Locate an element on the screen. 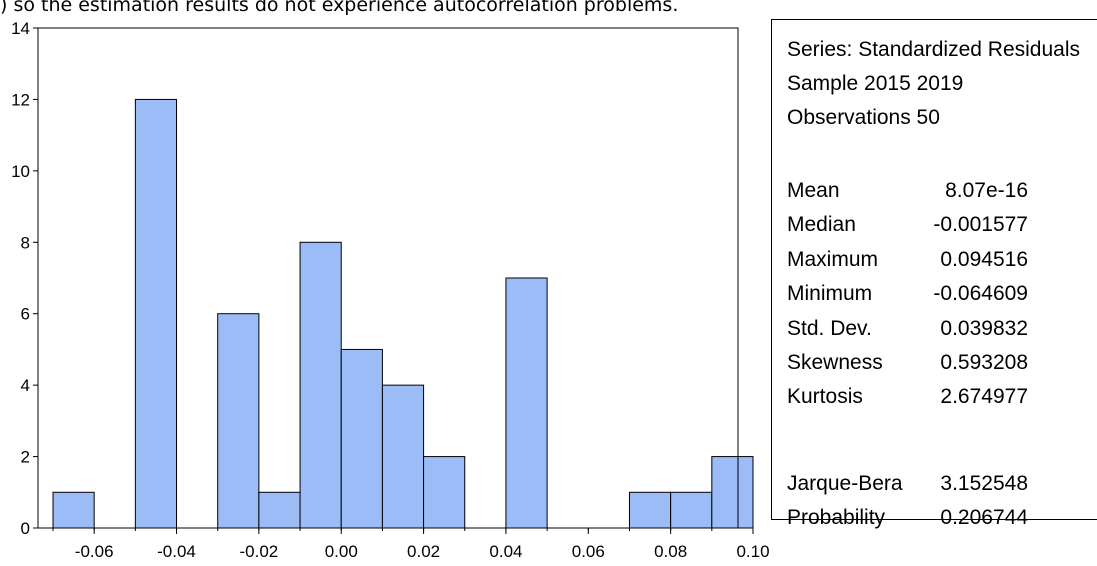 This screenshot has width=1097, height=566. y-tick-label: 12 is located at coordinates (20, 99).